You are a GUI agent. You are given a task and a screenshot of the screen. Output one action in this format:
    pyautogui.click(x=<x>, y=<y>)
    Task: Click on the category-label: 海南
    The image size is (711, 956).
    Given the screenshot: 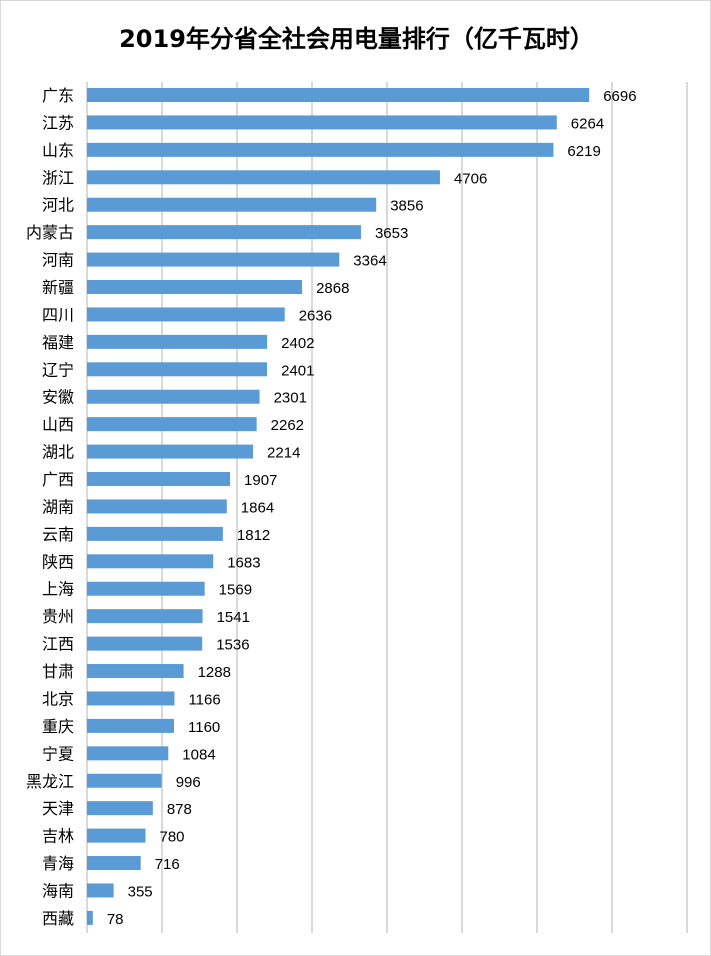 What is the action you would take?
    pyautogui.click(x=58, y=890)
    